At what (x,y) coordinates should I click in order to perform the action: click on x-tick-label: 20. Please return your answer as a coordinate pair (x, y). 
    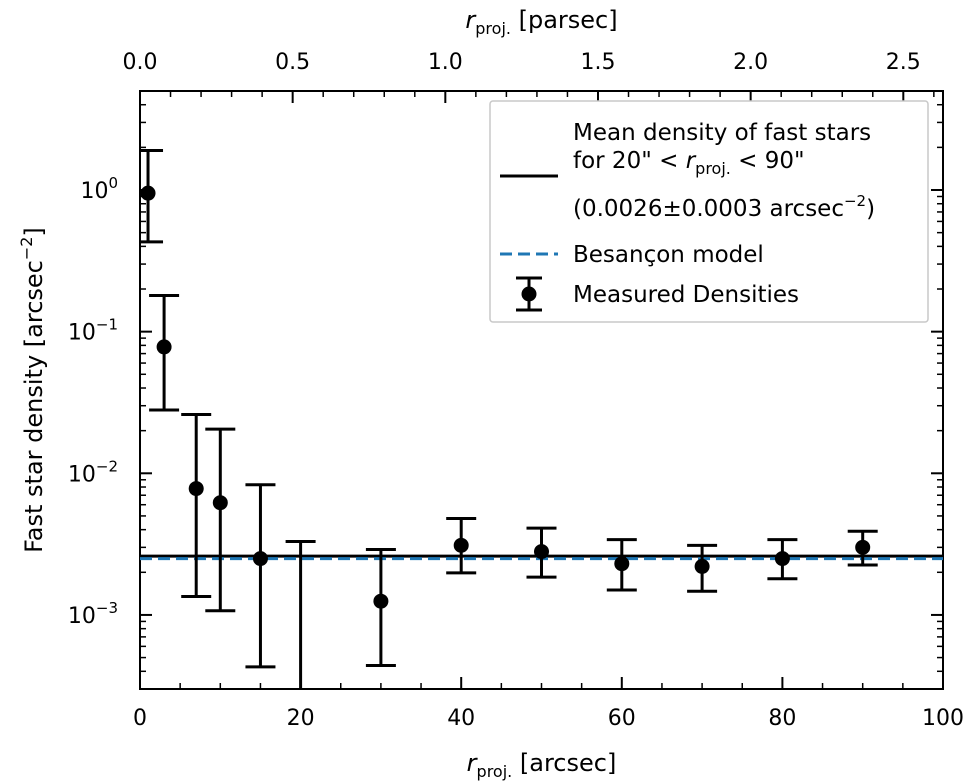
    Looking at the image, I should click on (301, 718).